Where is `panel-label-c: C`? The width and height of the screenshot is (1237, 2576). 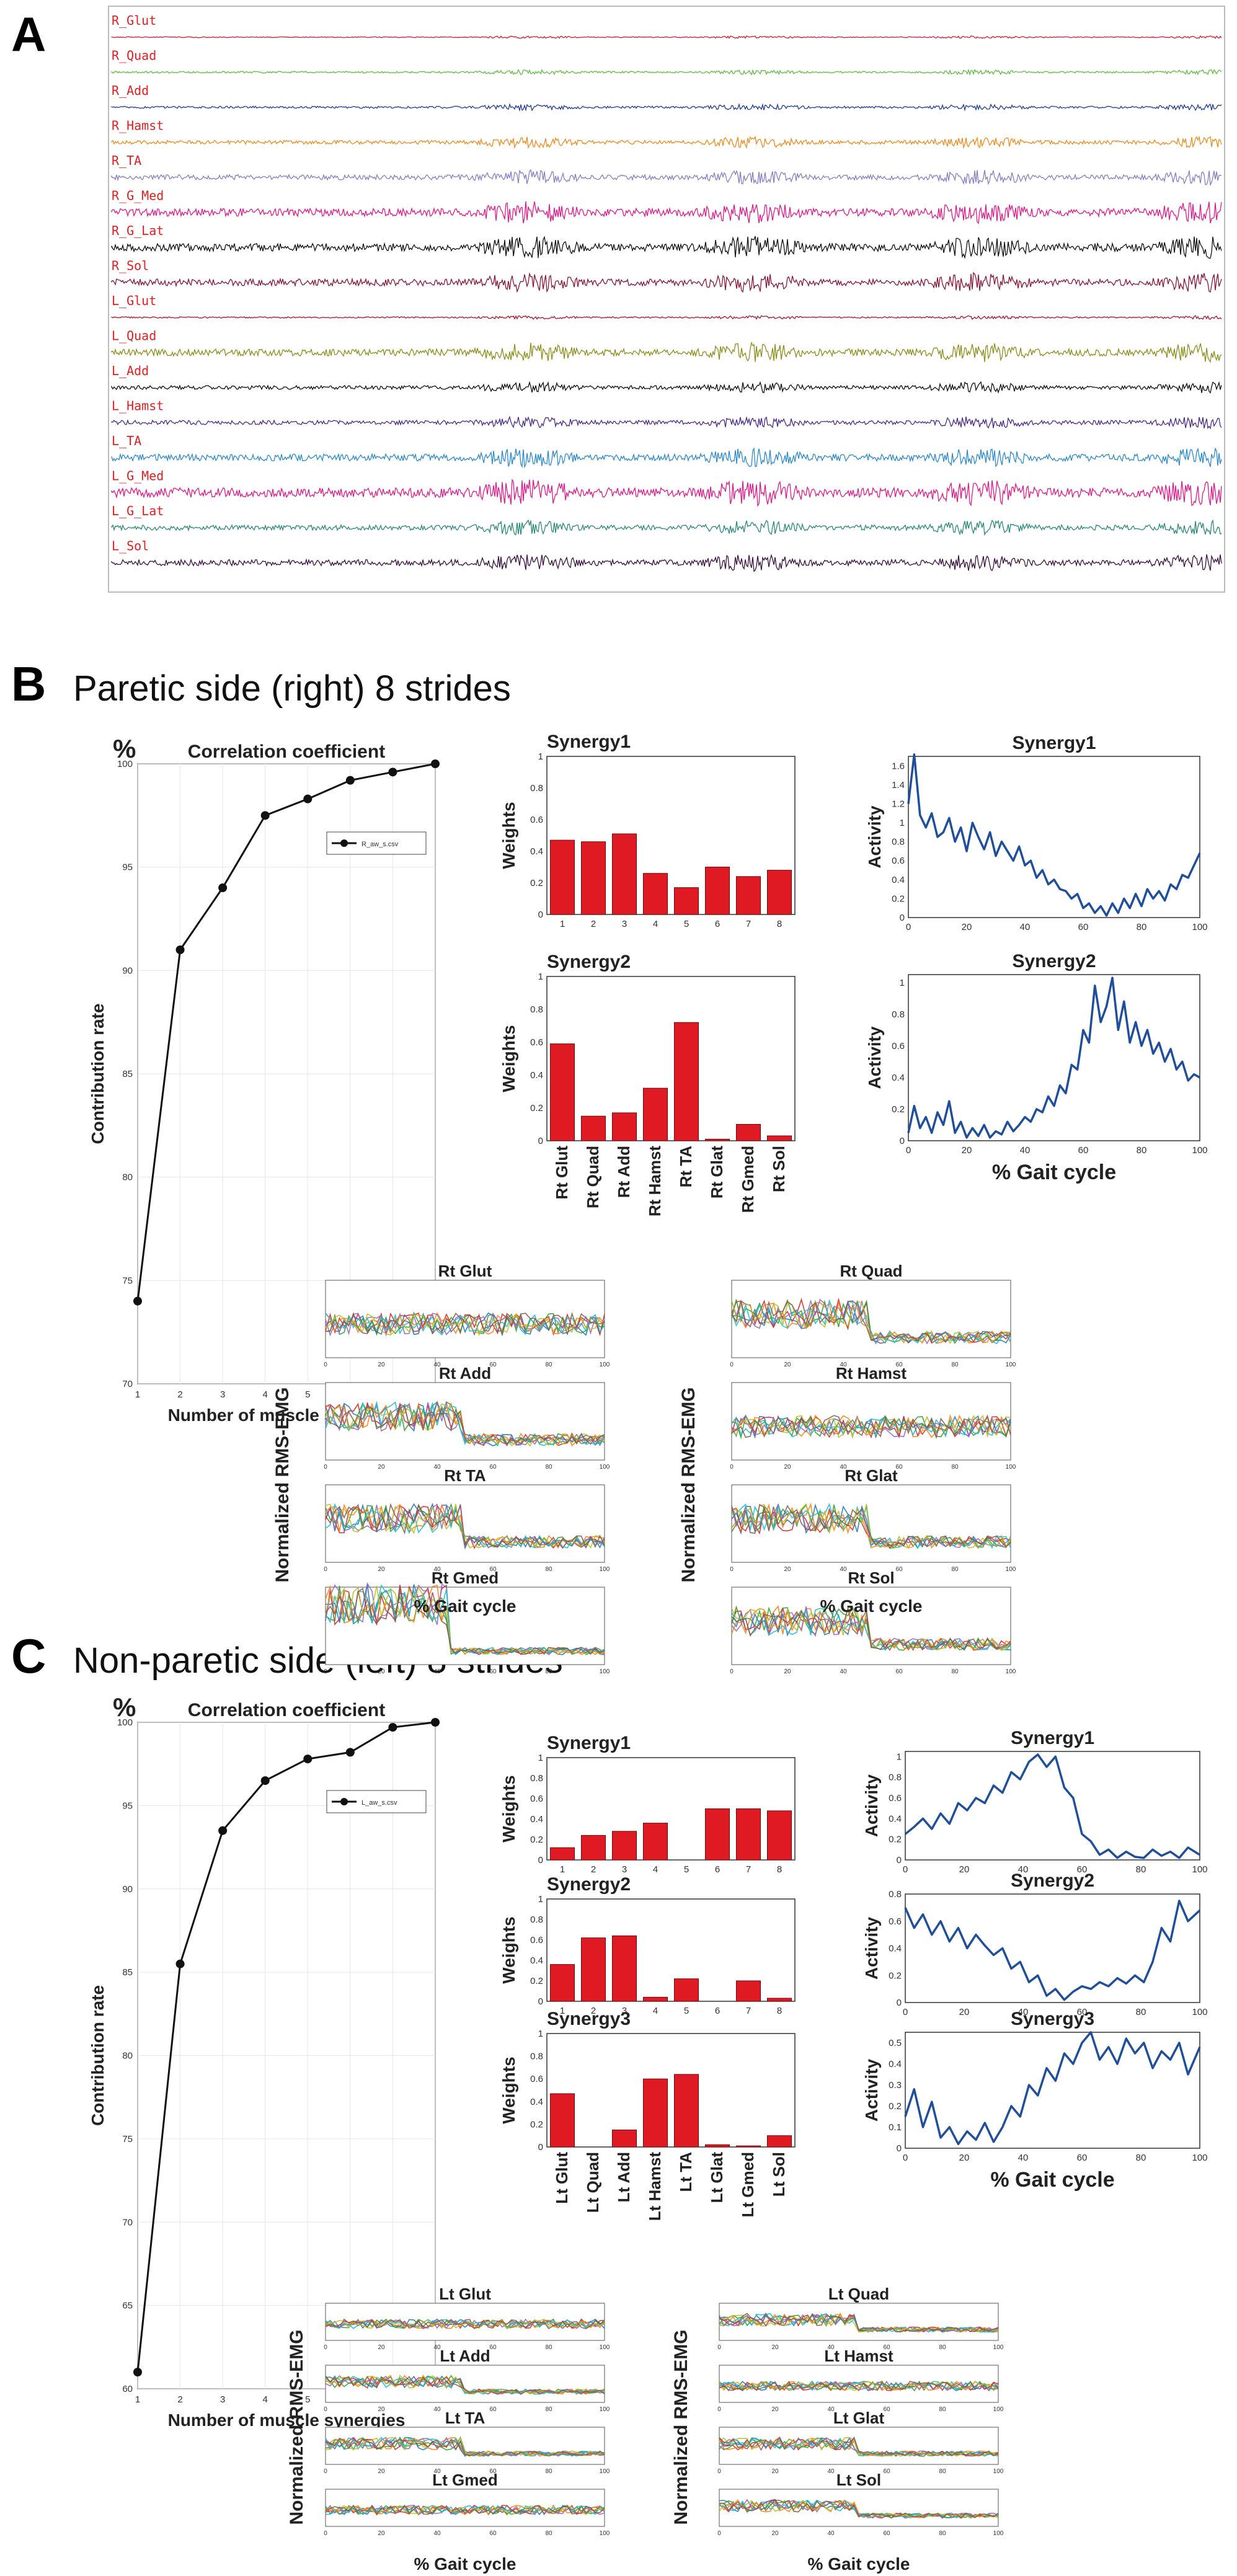 panel-label-c: C is located at coordinates (28, 1656).